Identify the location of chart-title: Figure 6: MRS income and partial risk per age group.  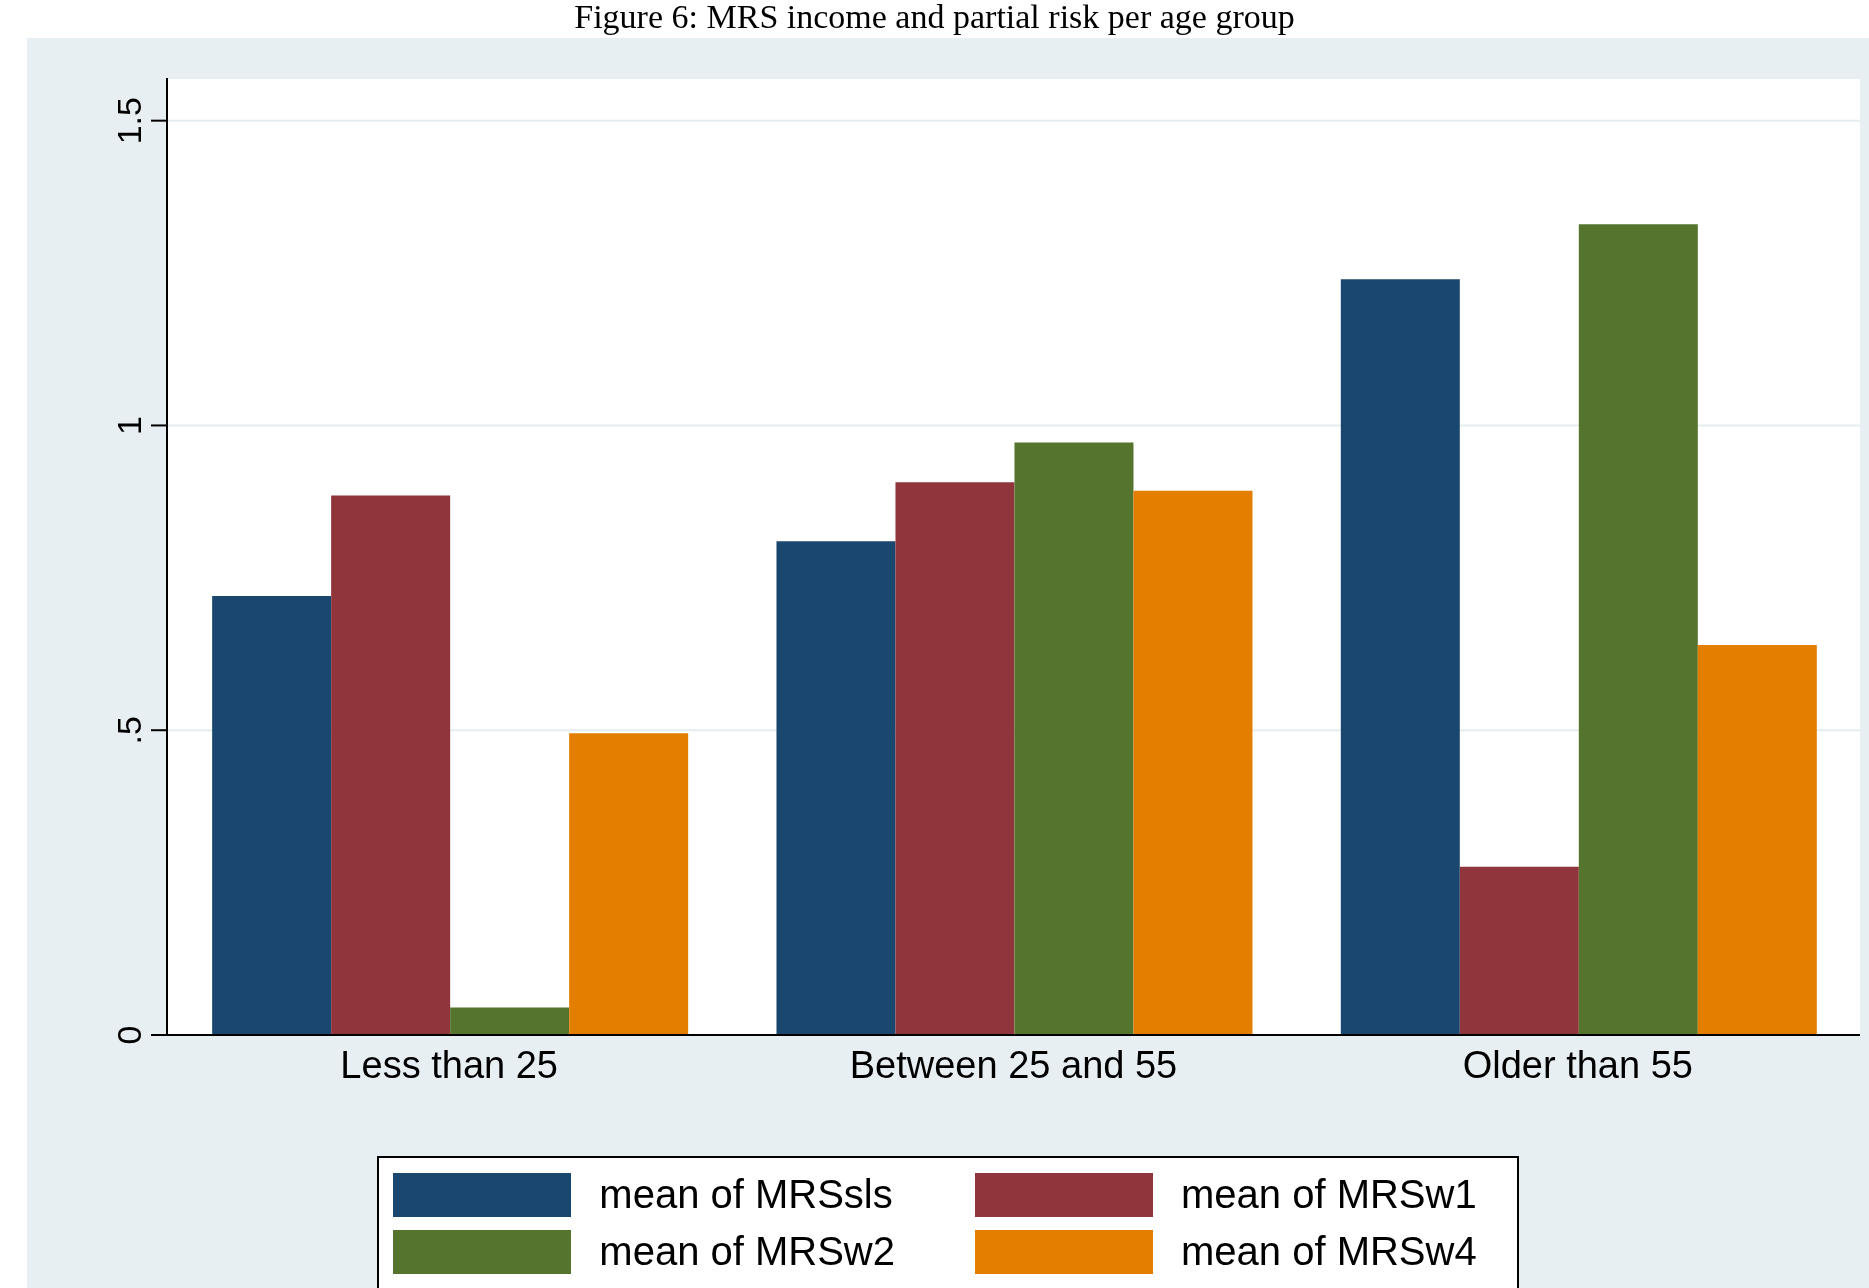
(934, 17).